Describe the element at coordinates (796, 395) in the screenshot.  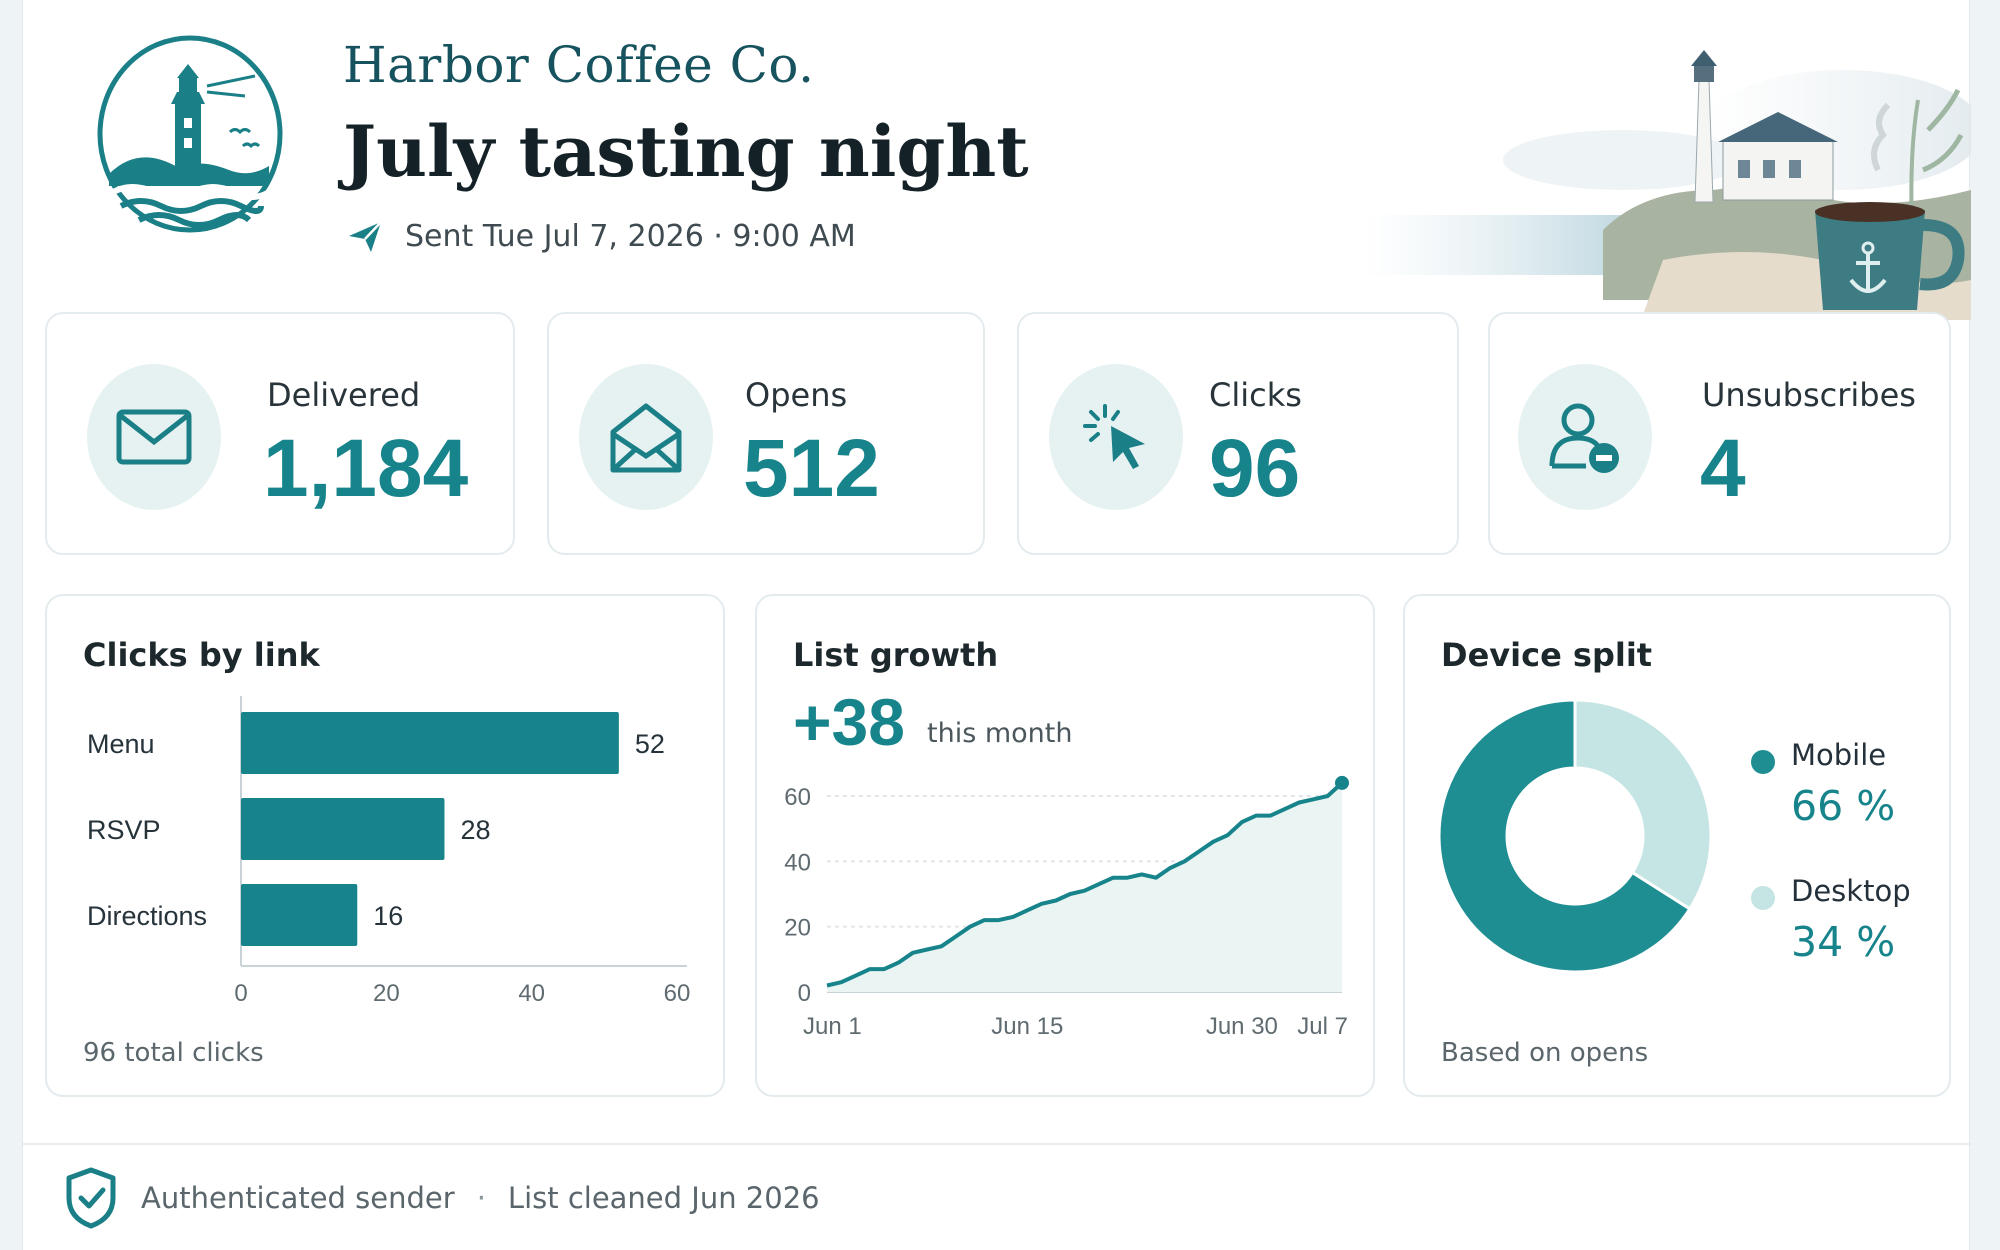
I see `kpi-label: Opens` at that location.